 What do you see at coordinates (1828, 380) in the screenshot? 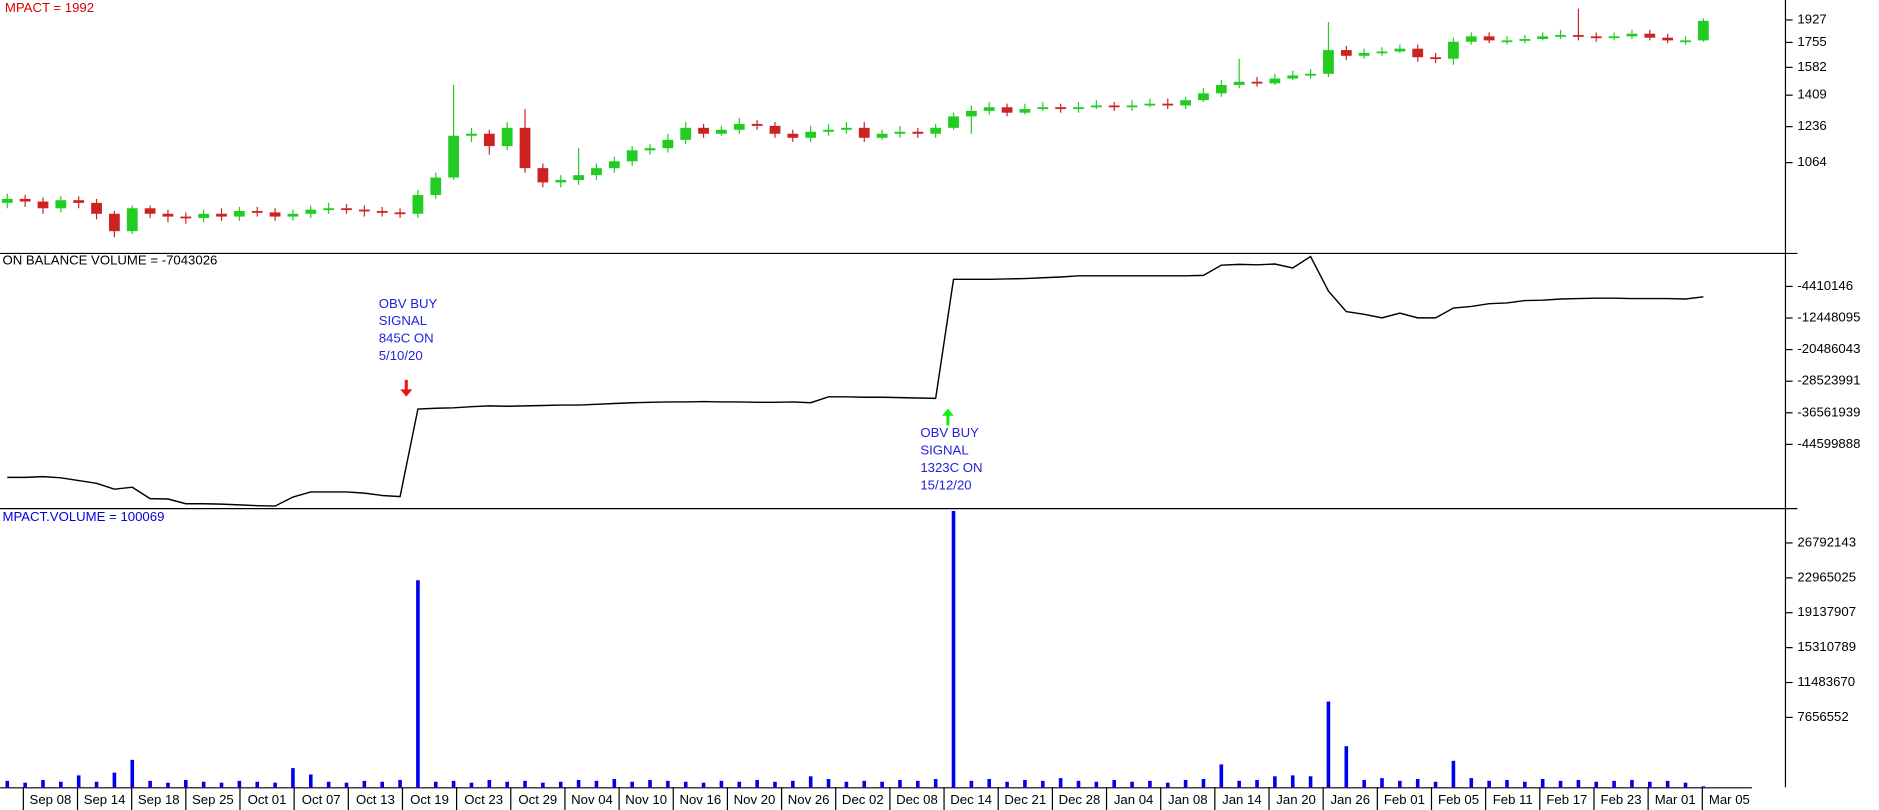
I see `y-tick-label: -28523991` at bounding box center [1828, 380].